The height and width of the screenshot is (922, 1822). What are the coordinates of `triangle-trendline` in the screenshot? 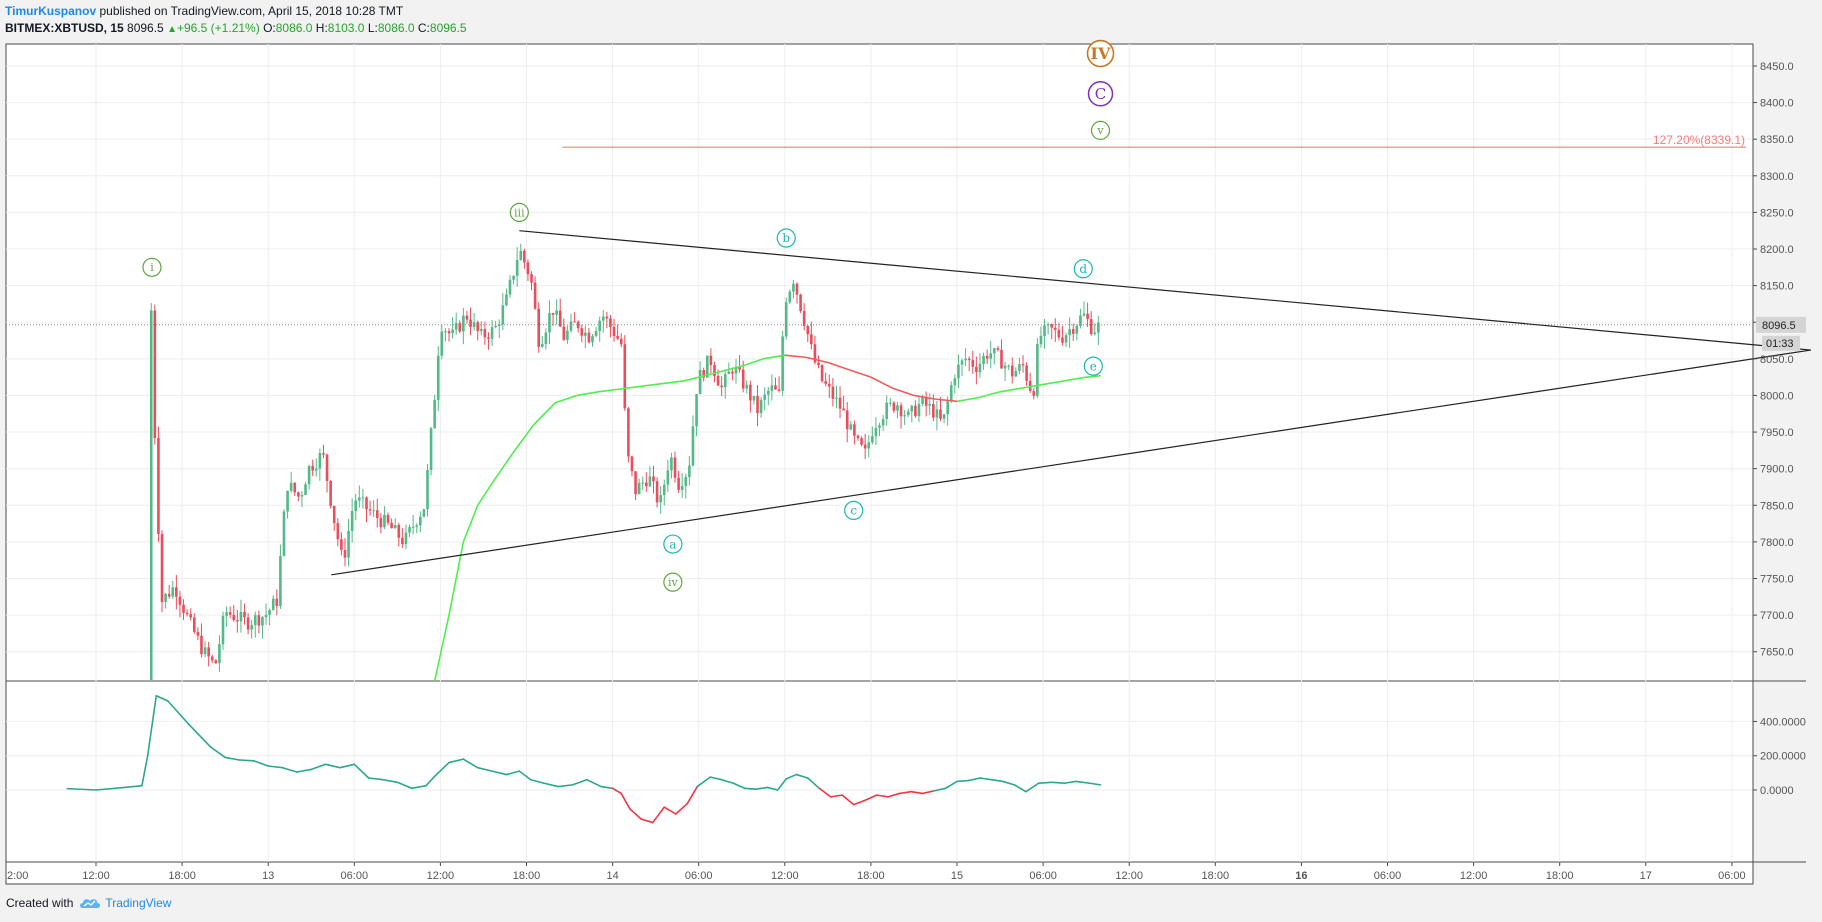 It's located at (1165, 290).